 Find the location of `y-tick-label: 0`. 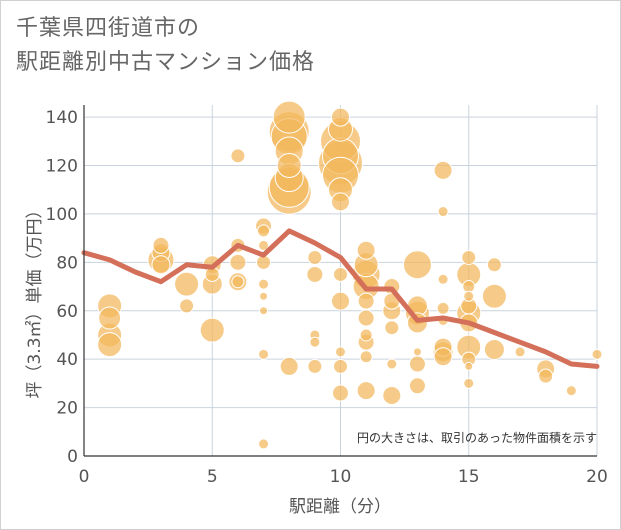

y-tick-label: 0 is located at coordinates (72, 457).